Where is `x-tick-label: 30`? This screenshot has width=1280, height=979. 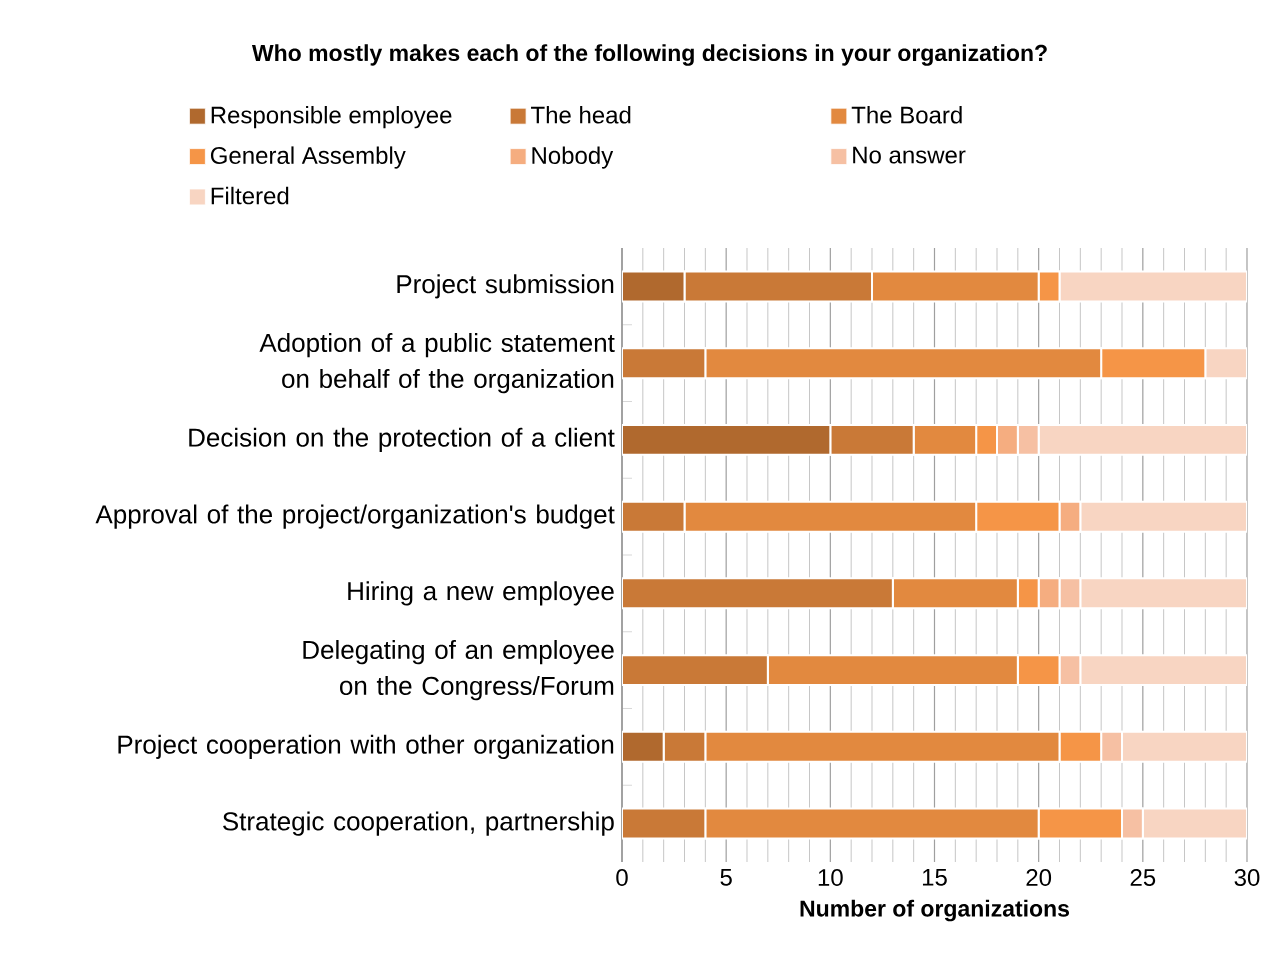 x-tick-label: 30 is located at coordinates (1247, 878).